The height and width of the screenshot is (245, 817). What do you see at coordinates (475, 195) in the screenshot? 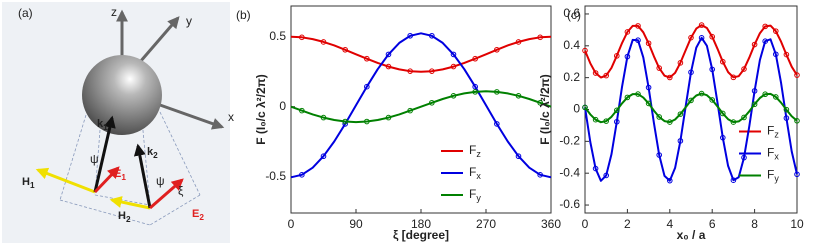
I see `legend-label: Fy` at bounding box center [475, 195].